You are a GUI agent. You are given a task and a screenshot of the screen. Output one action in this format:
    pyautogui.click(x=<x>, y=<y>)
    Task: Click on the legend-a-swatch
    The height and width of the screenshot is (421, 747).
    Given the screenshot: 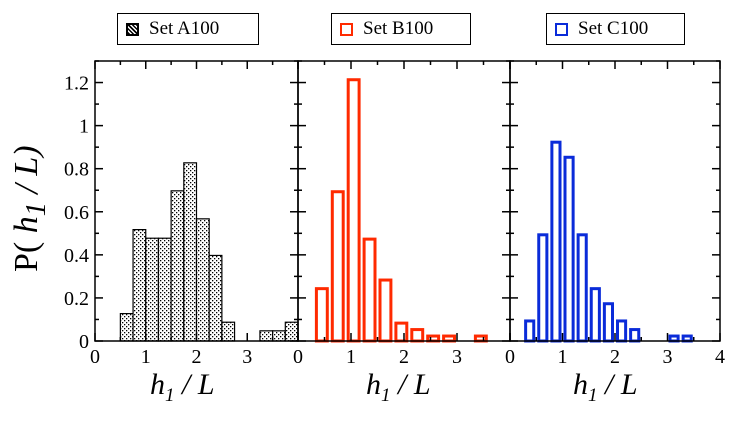 What is the action you would take?
    pyautogui.click(x=132, y=29)
    